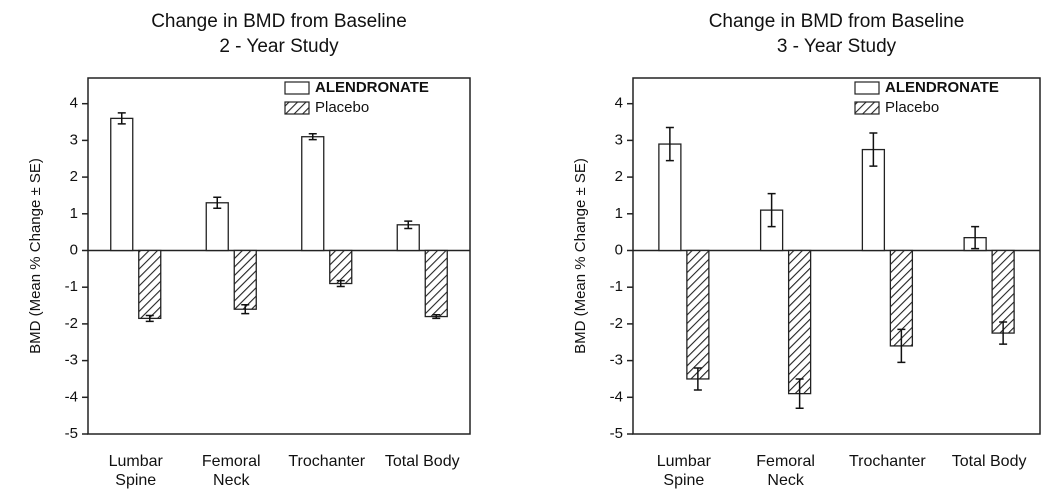  Describe the element at coordinates (837, 46) in the screenshot. I see `chart-subtitle: 3 - Year Study` at that location.